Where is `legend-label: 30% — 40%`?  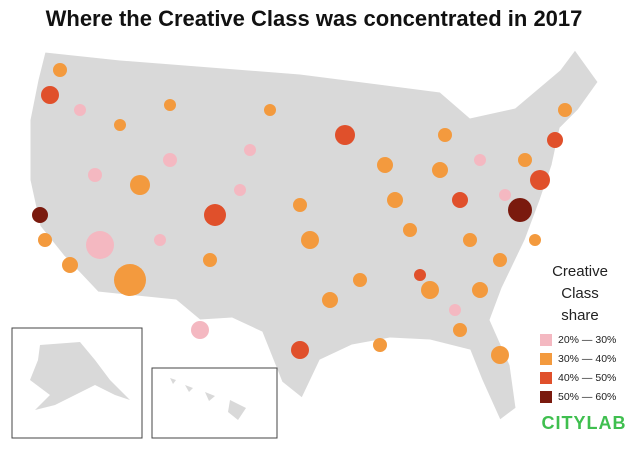
legend-label: 30% — 40% is located at coordinates (587, 359).